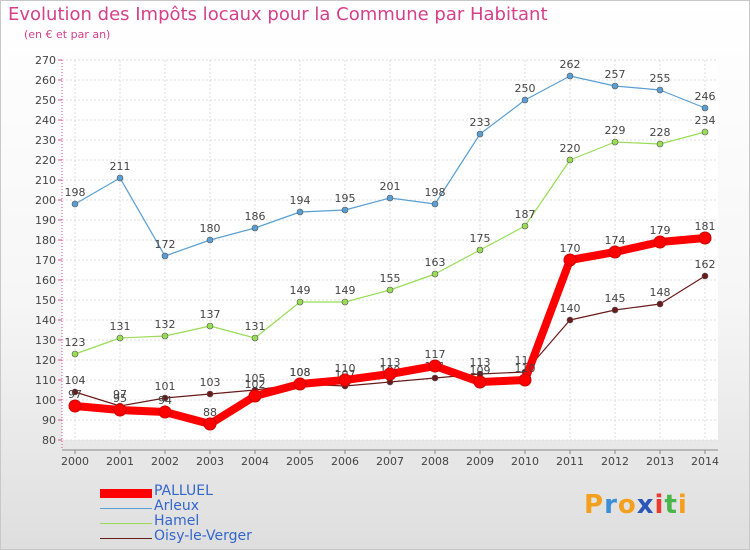 This screenshot has width=750, height=550. I want to click on data-label: 175, so click(480, 238).